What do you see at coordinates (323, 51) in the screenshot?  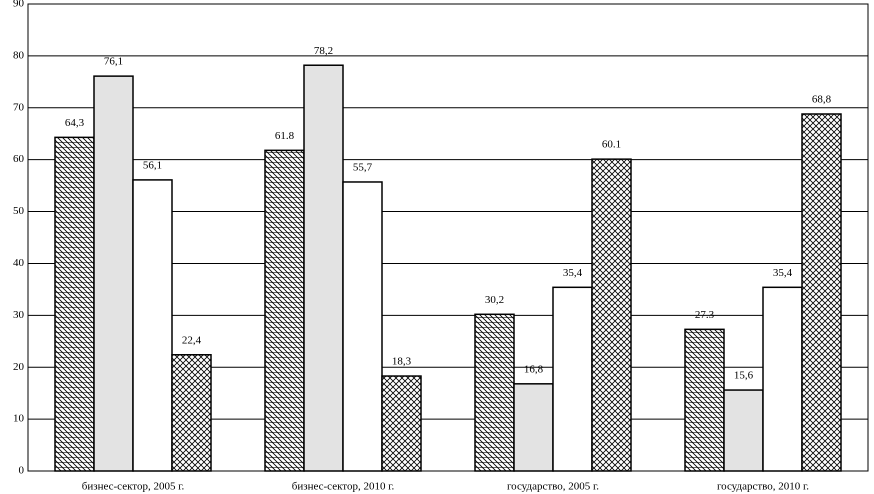 I see `value-label: 78,2` at bounding box center [323, 51].